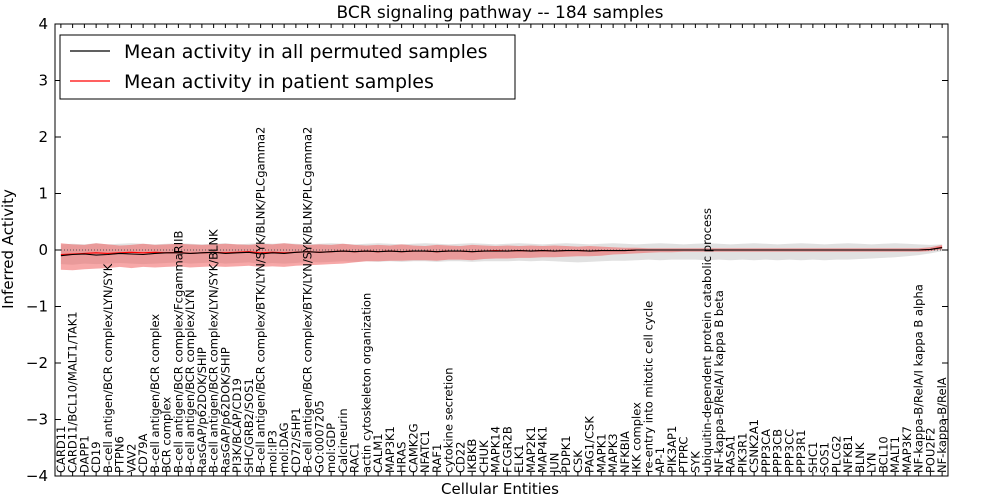  I want to click on x-tick-label: CARD11/BCL10/MALT1/TAK1, so click(73, 392).